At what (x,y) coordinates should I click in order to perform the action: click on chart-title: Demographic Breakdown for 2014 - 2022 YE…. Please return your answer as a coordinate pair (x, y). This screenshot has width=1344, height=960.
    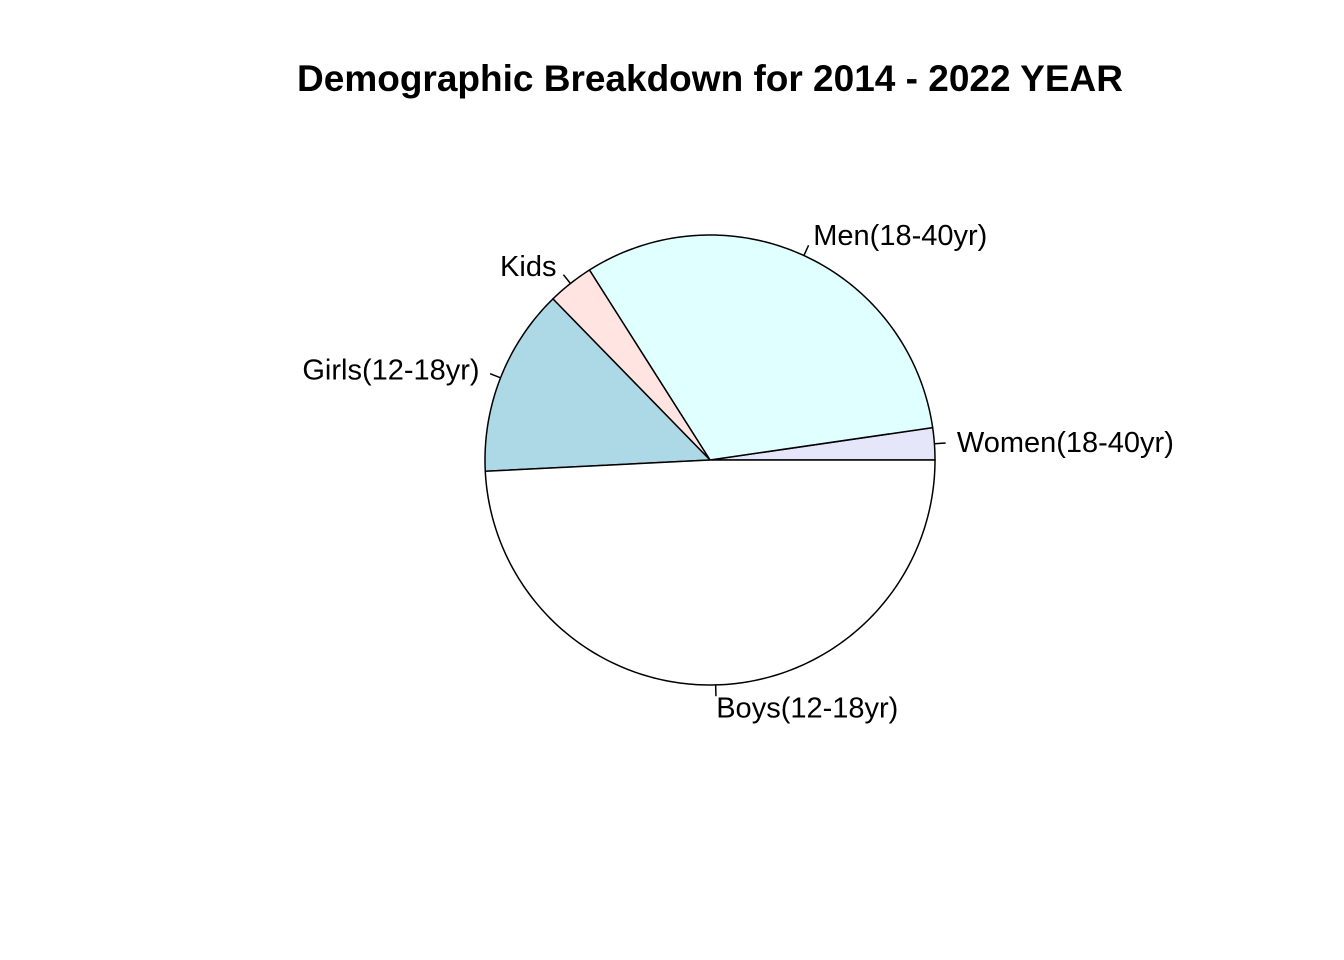
    Looking at the image, I should click on (710, 78).